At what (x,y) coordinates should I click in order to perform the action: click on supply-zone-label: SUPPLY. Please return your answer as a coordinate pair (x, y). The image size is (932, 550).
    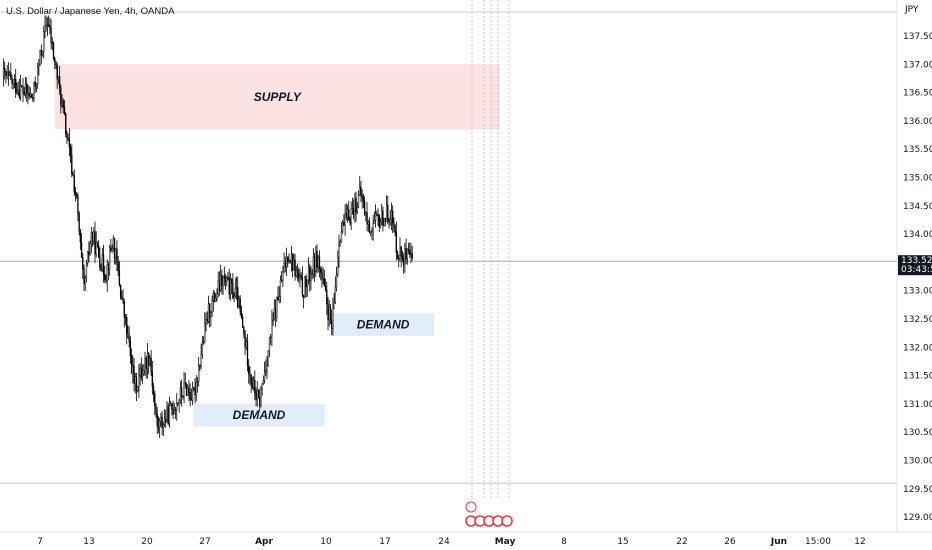
    Looking at the image, I should click on (278, 97).